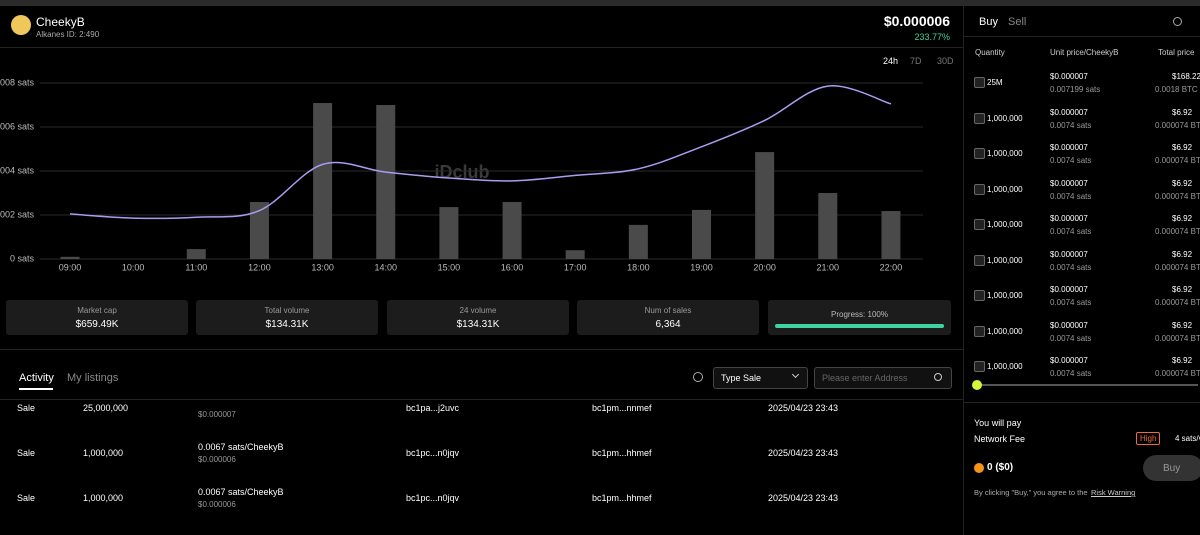 This screenshot has width=1200, height=535. Describe the element at coordinates (916, 21) in the screenshot. I see `price: $0.000006` at that location.